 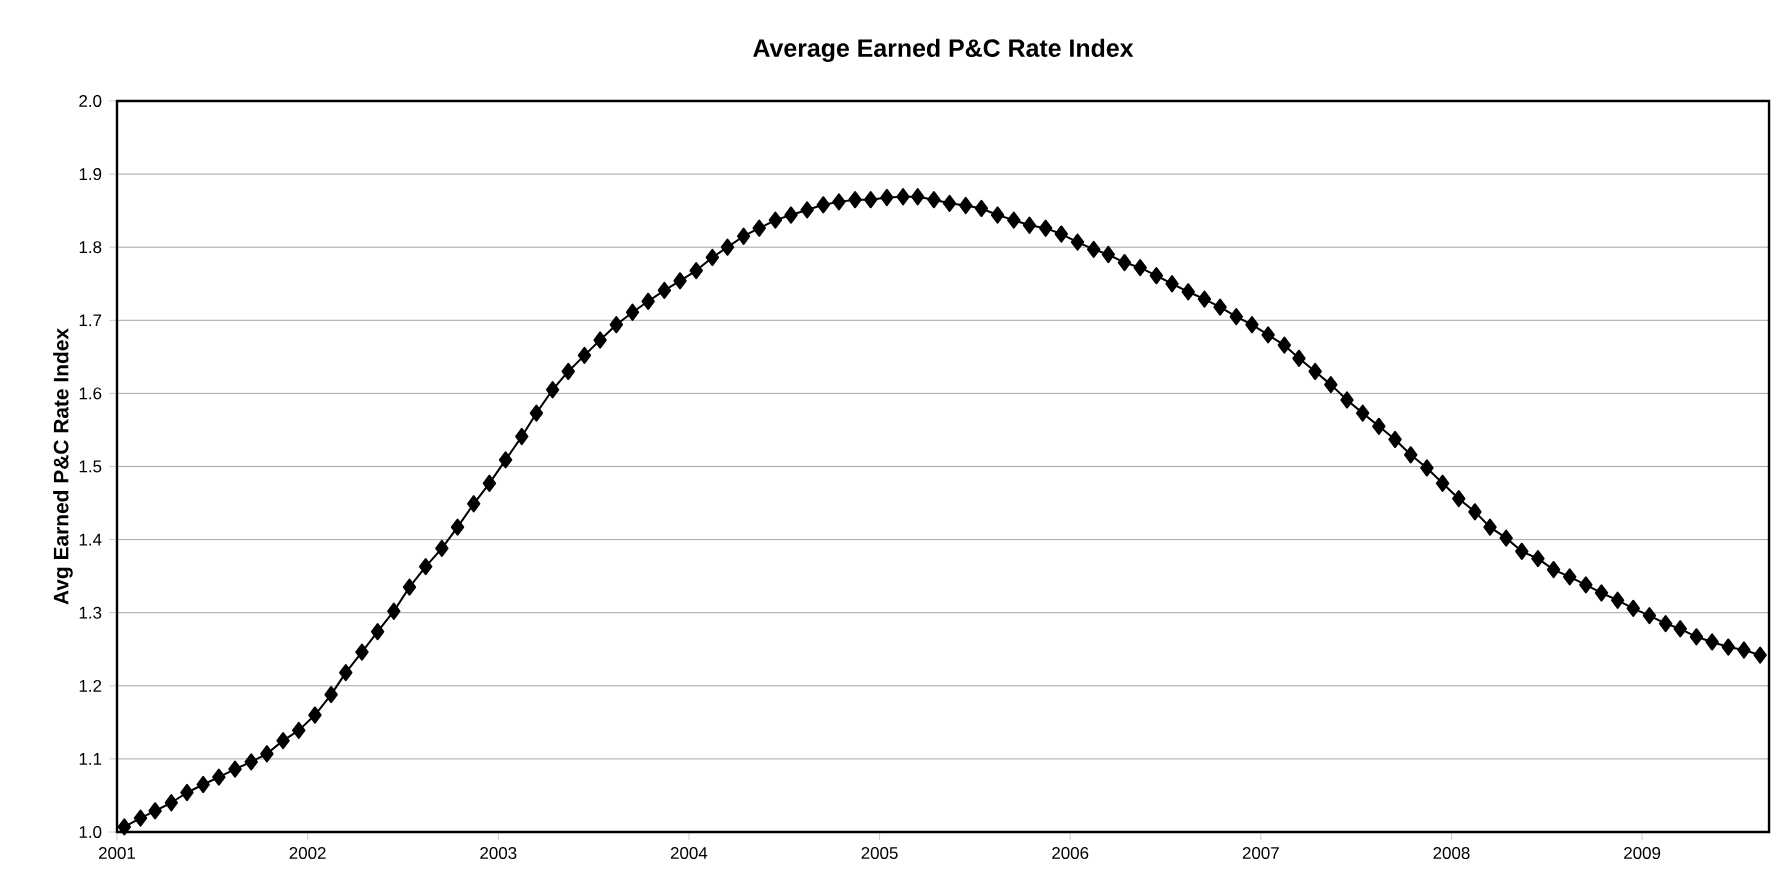 I want to click on y-tick-label: 1.1, so click(x=90, y=759).